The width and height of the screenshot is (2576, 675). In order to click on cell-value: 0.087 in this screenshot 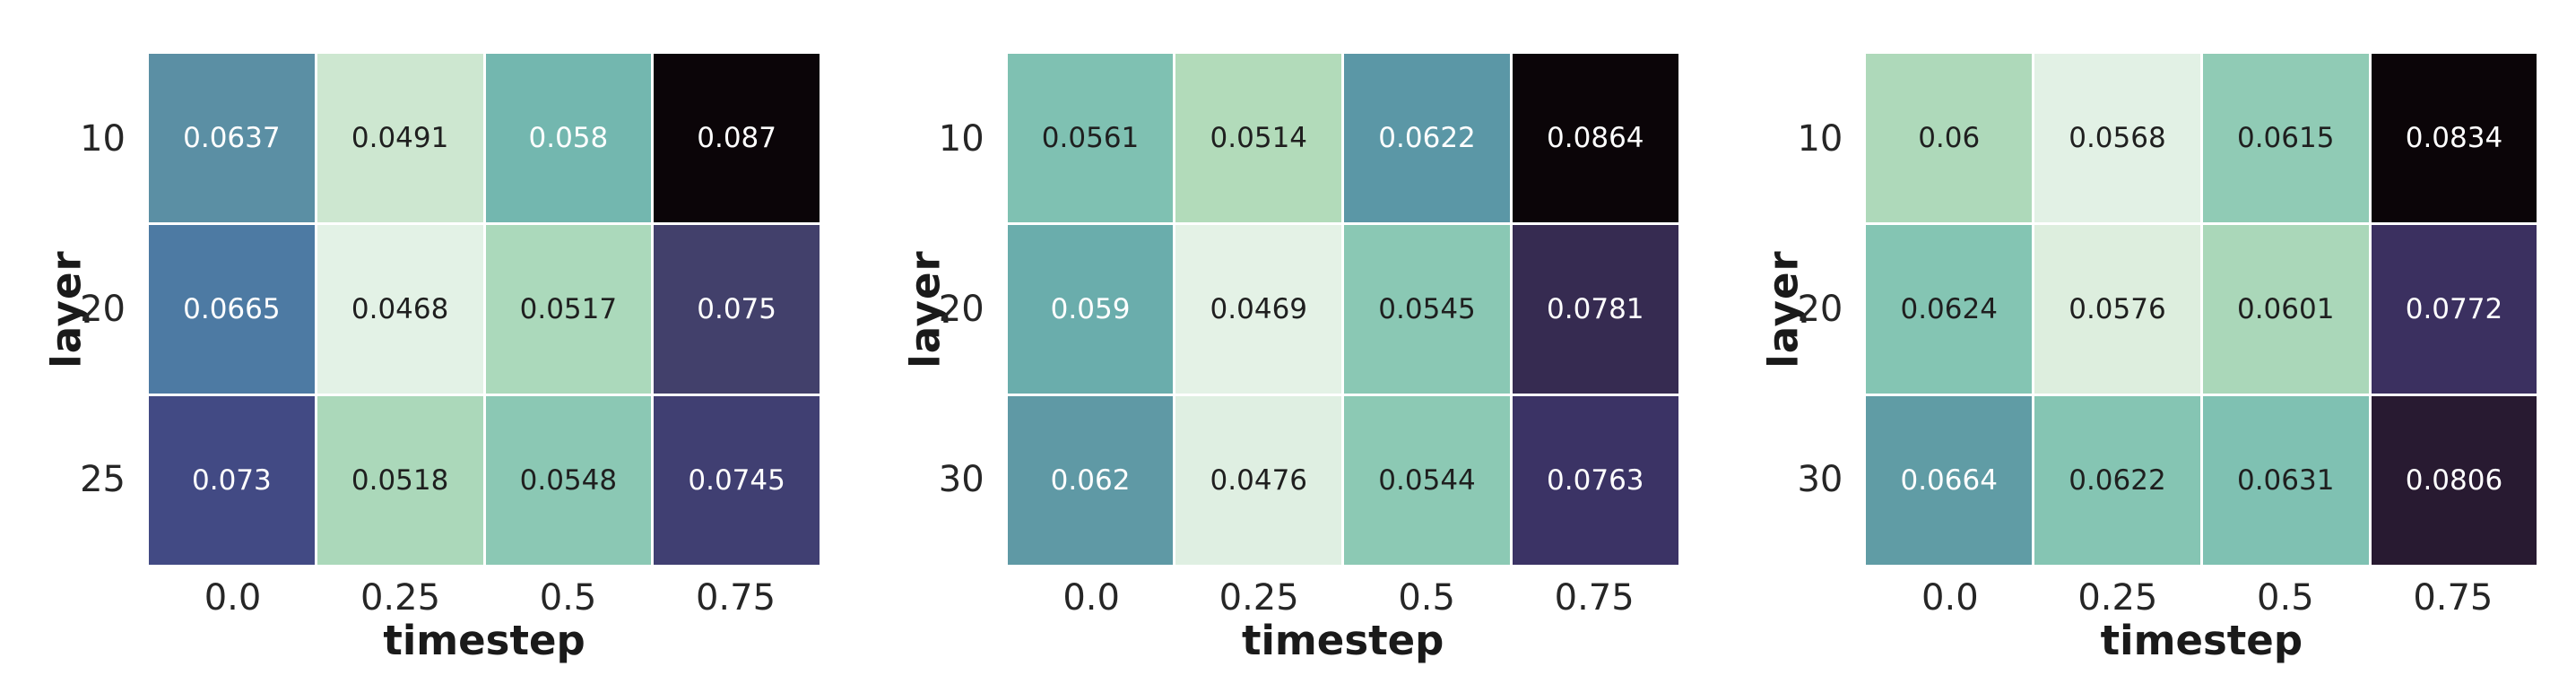, I will do `click(736, 137)`.